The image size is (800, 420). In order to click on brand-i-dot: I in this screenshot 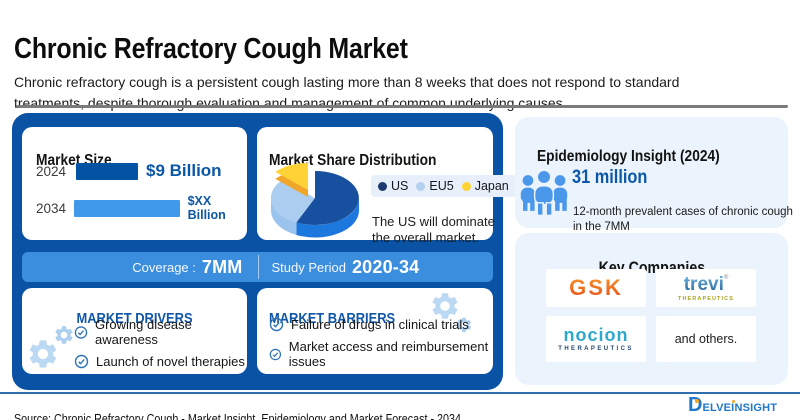, I will do `click(733, 408)`.